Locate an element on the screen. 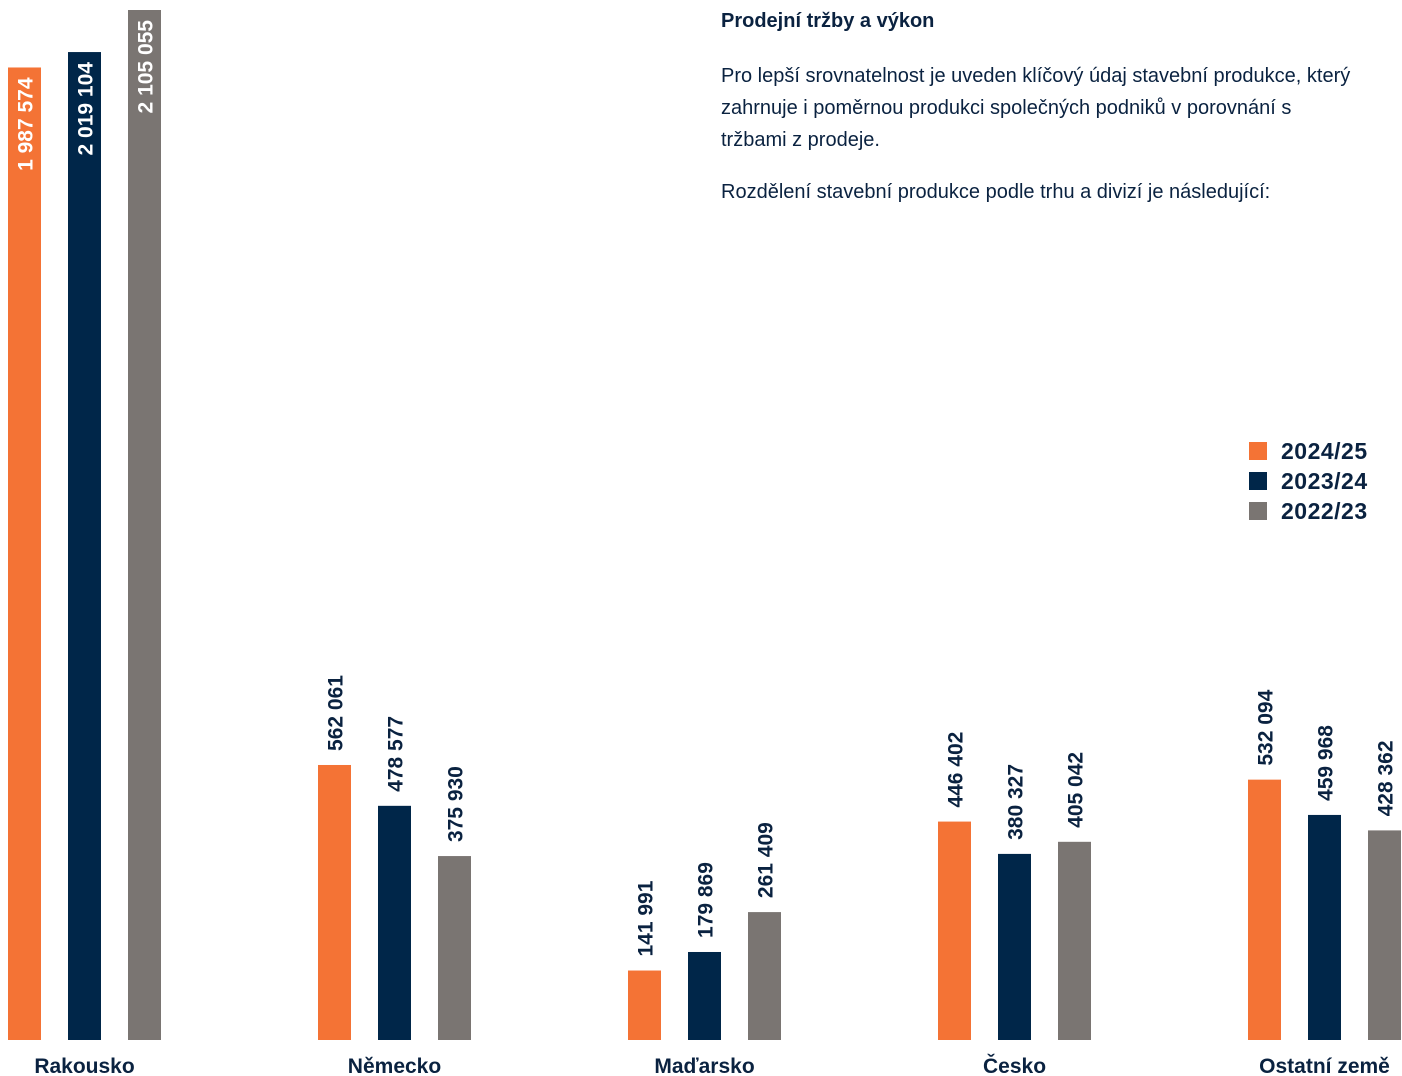 This screenshot has height=1076, width=1402. bar-ostatn-zem--2023-24 is located at coordinates (1324, 927).